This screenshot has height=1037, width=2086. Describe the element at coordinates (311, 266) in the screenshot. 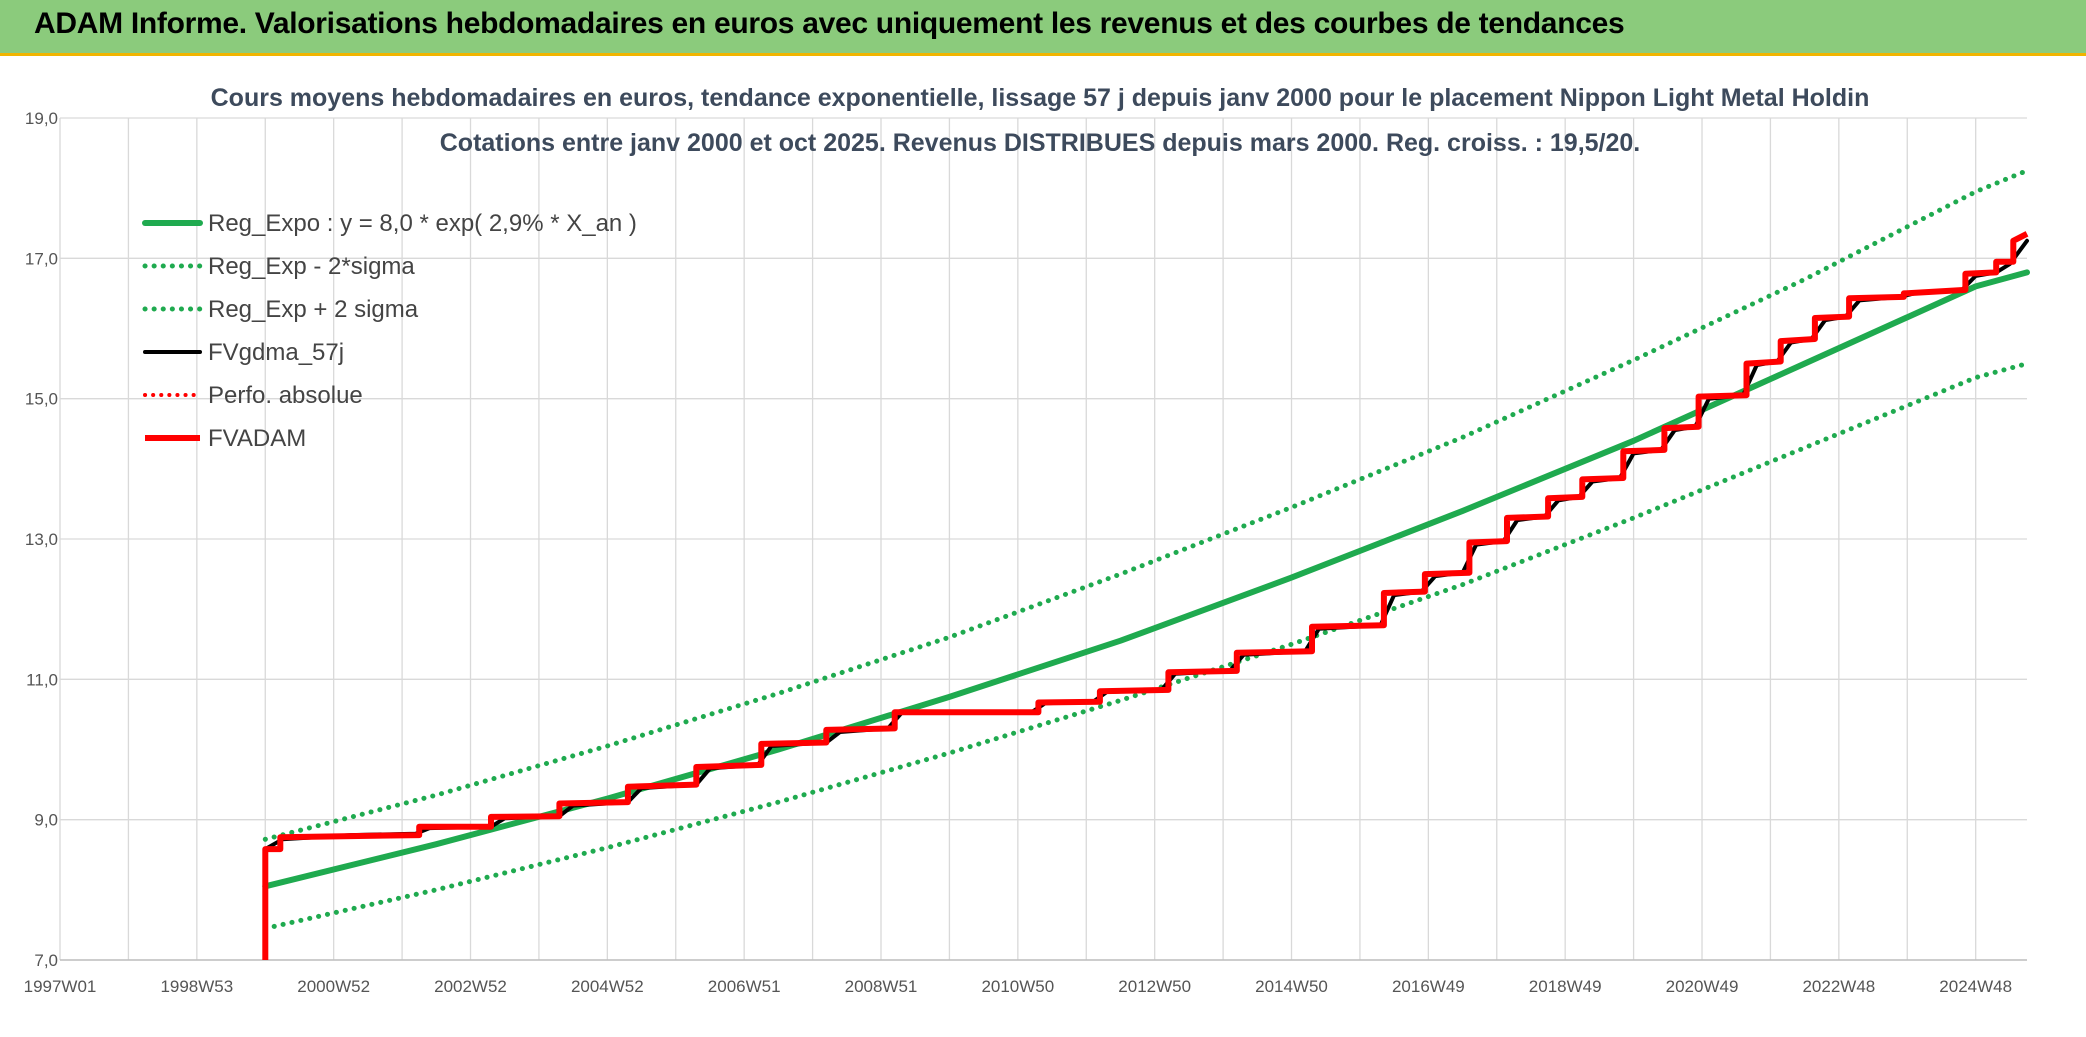

I see `legend-label: Reg_Exp - 2*sigma` at that location.